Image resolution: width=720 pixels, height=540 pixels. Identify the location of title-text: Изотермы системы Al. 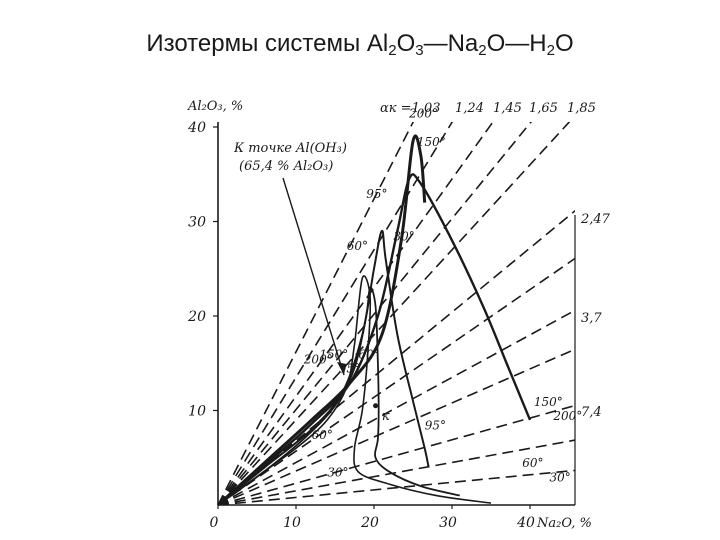
(267, 43).